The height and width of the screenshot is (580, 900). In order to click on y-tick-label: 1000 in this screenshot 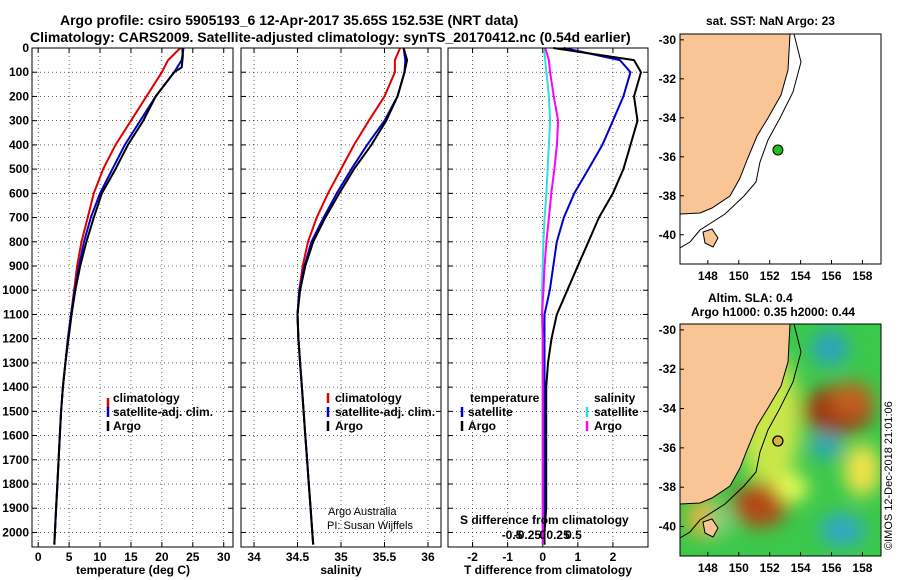, I will do `click(15, 290)`.